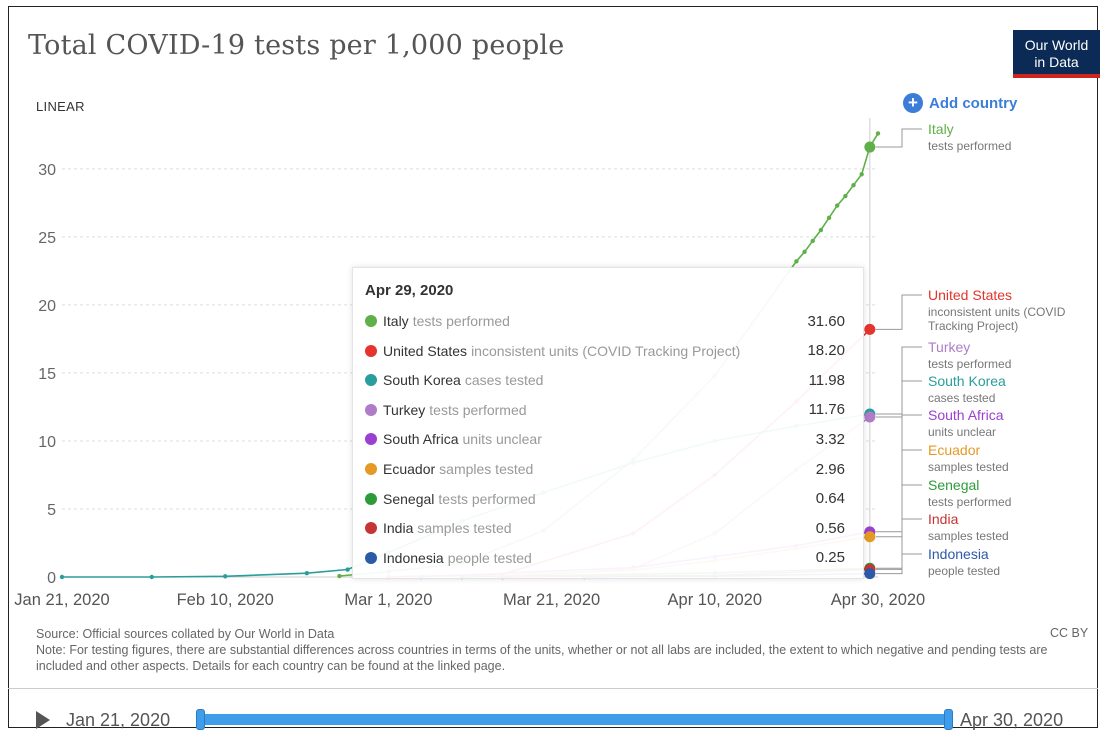 The height and width of the screenshot is (731, 1106). I want to click on license-link: CC BY, so click(1069, 633).